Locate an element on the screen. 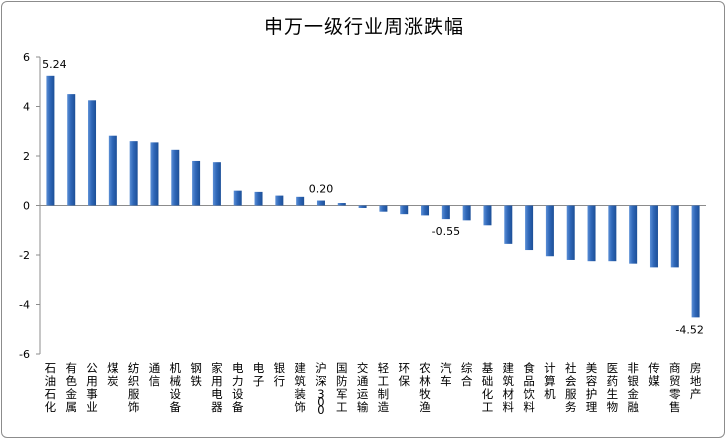  y-tick-label: 6 is located at coordinates (26, 57).